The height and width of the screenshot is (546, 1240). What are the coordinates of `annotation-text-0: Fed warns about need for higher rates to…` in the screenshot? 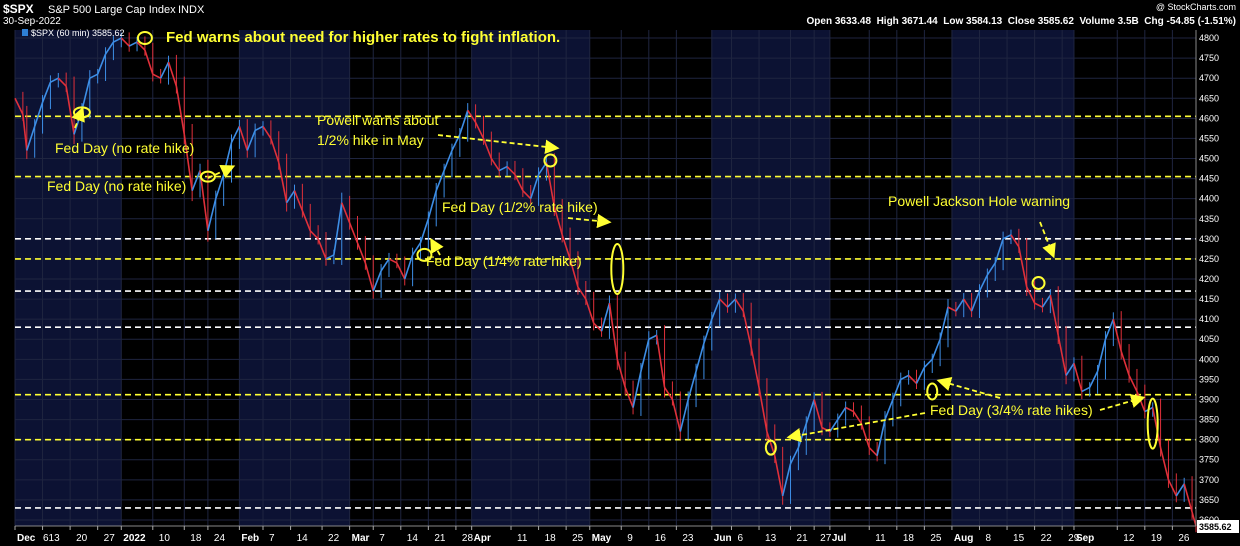 It's located at (363, 37).